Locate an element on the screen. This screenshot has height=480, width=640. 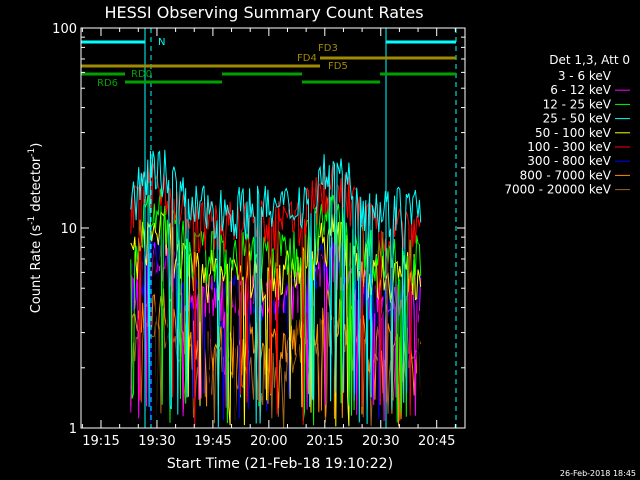
legend-label: 800 - 7000 keV is located at coordinates (566, 175).